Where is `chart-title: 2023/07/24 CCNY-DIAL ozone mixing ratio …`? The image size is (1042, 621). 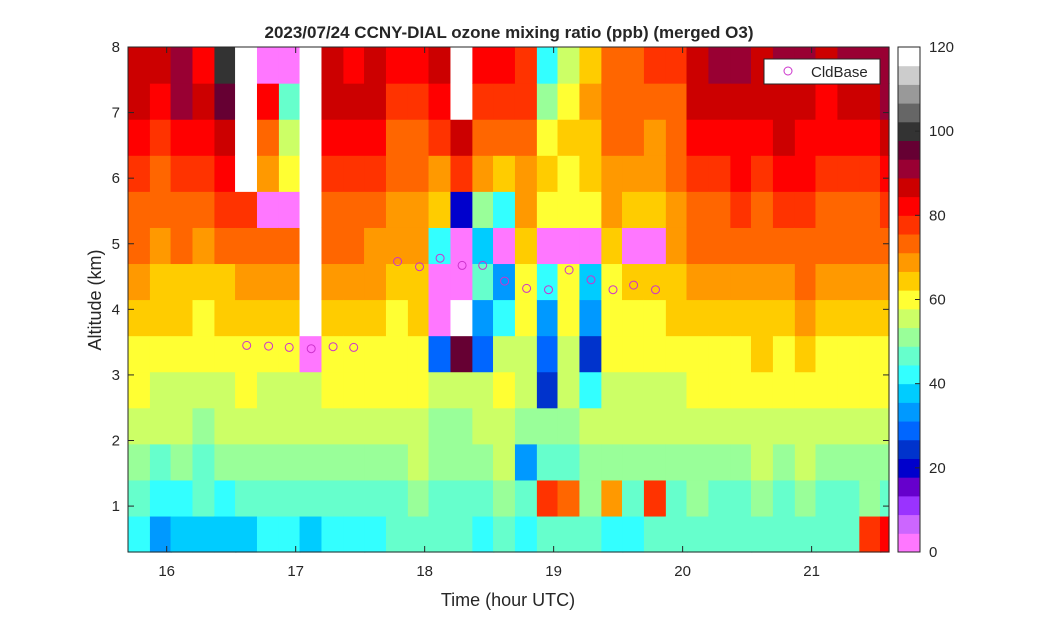
chart-title: 2023/07/24 CCNY-DIAL ozone mixing ratio … is located at coordinates (508, 32).